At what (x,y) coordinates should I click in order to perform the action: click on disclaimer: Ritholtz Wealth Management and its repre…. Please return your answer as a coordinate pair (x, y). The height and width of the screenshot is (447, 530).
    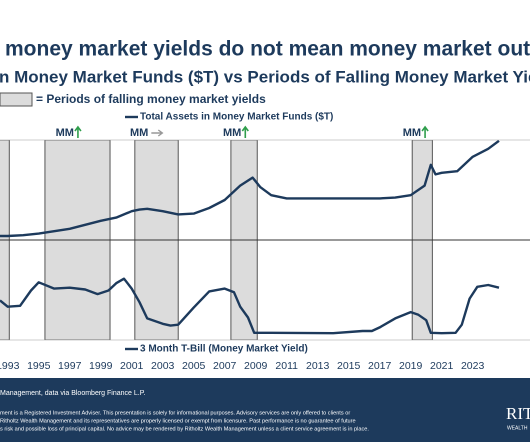
    Looking at the image, I should click on (178, 421).